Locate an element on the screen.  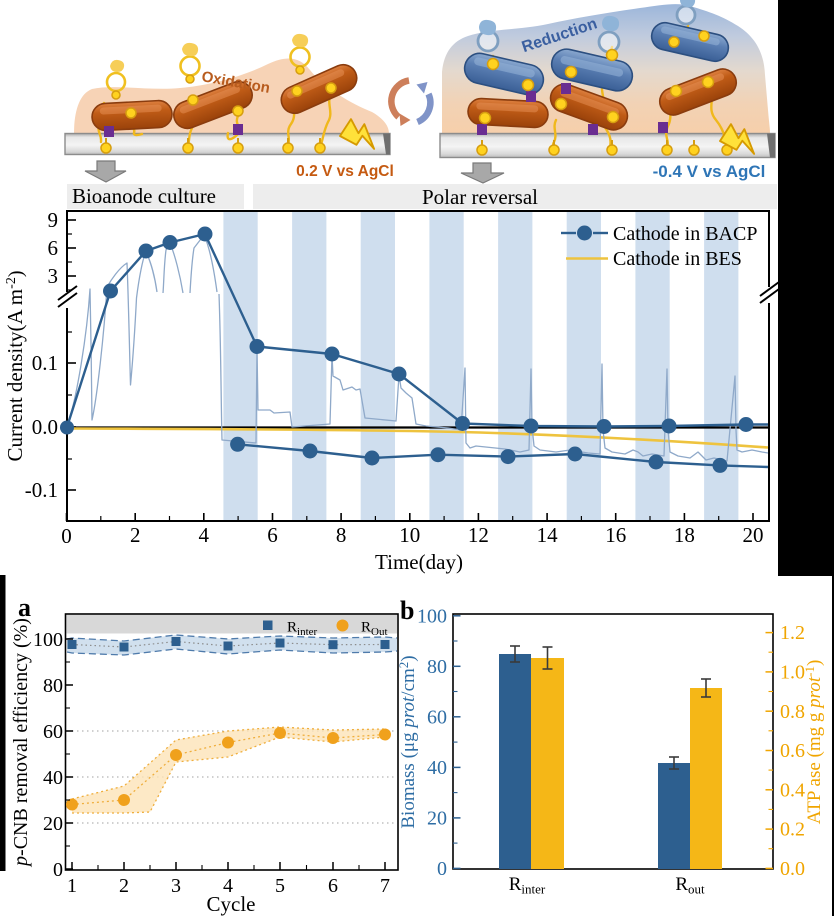
svg-text: Cathode in BES is located at coordinates (677, 259).